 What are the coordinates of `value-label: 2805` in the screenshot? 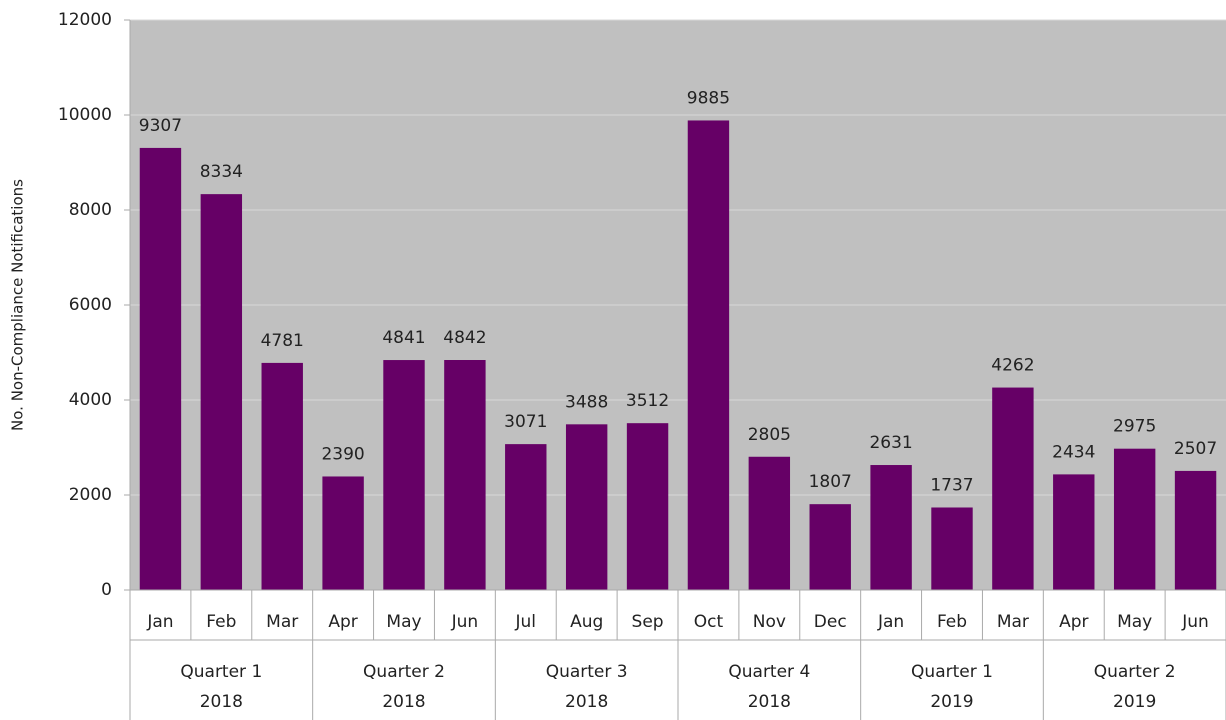 It's located at (769, 435).